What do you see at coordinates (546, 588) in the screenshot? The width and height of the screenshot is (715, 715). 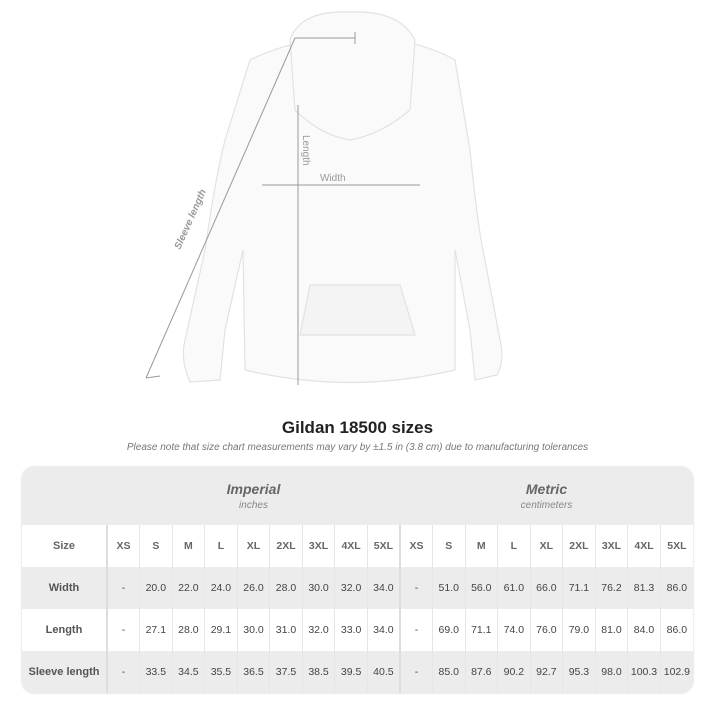 I see `metric-cell: 66.0` at bounding box center [546, 588].